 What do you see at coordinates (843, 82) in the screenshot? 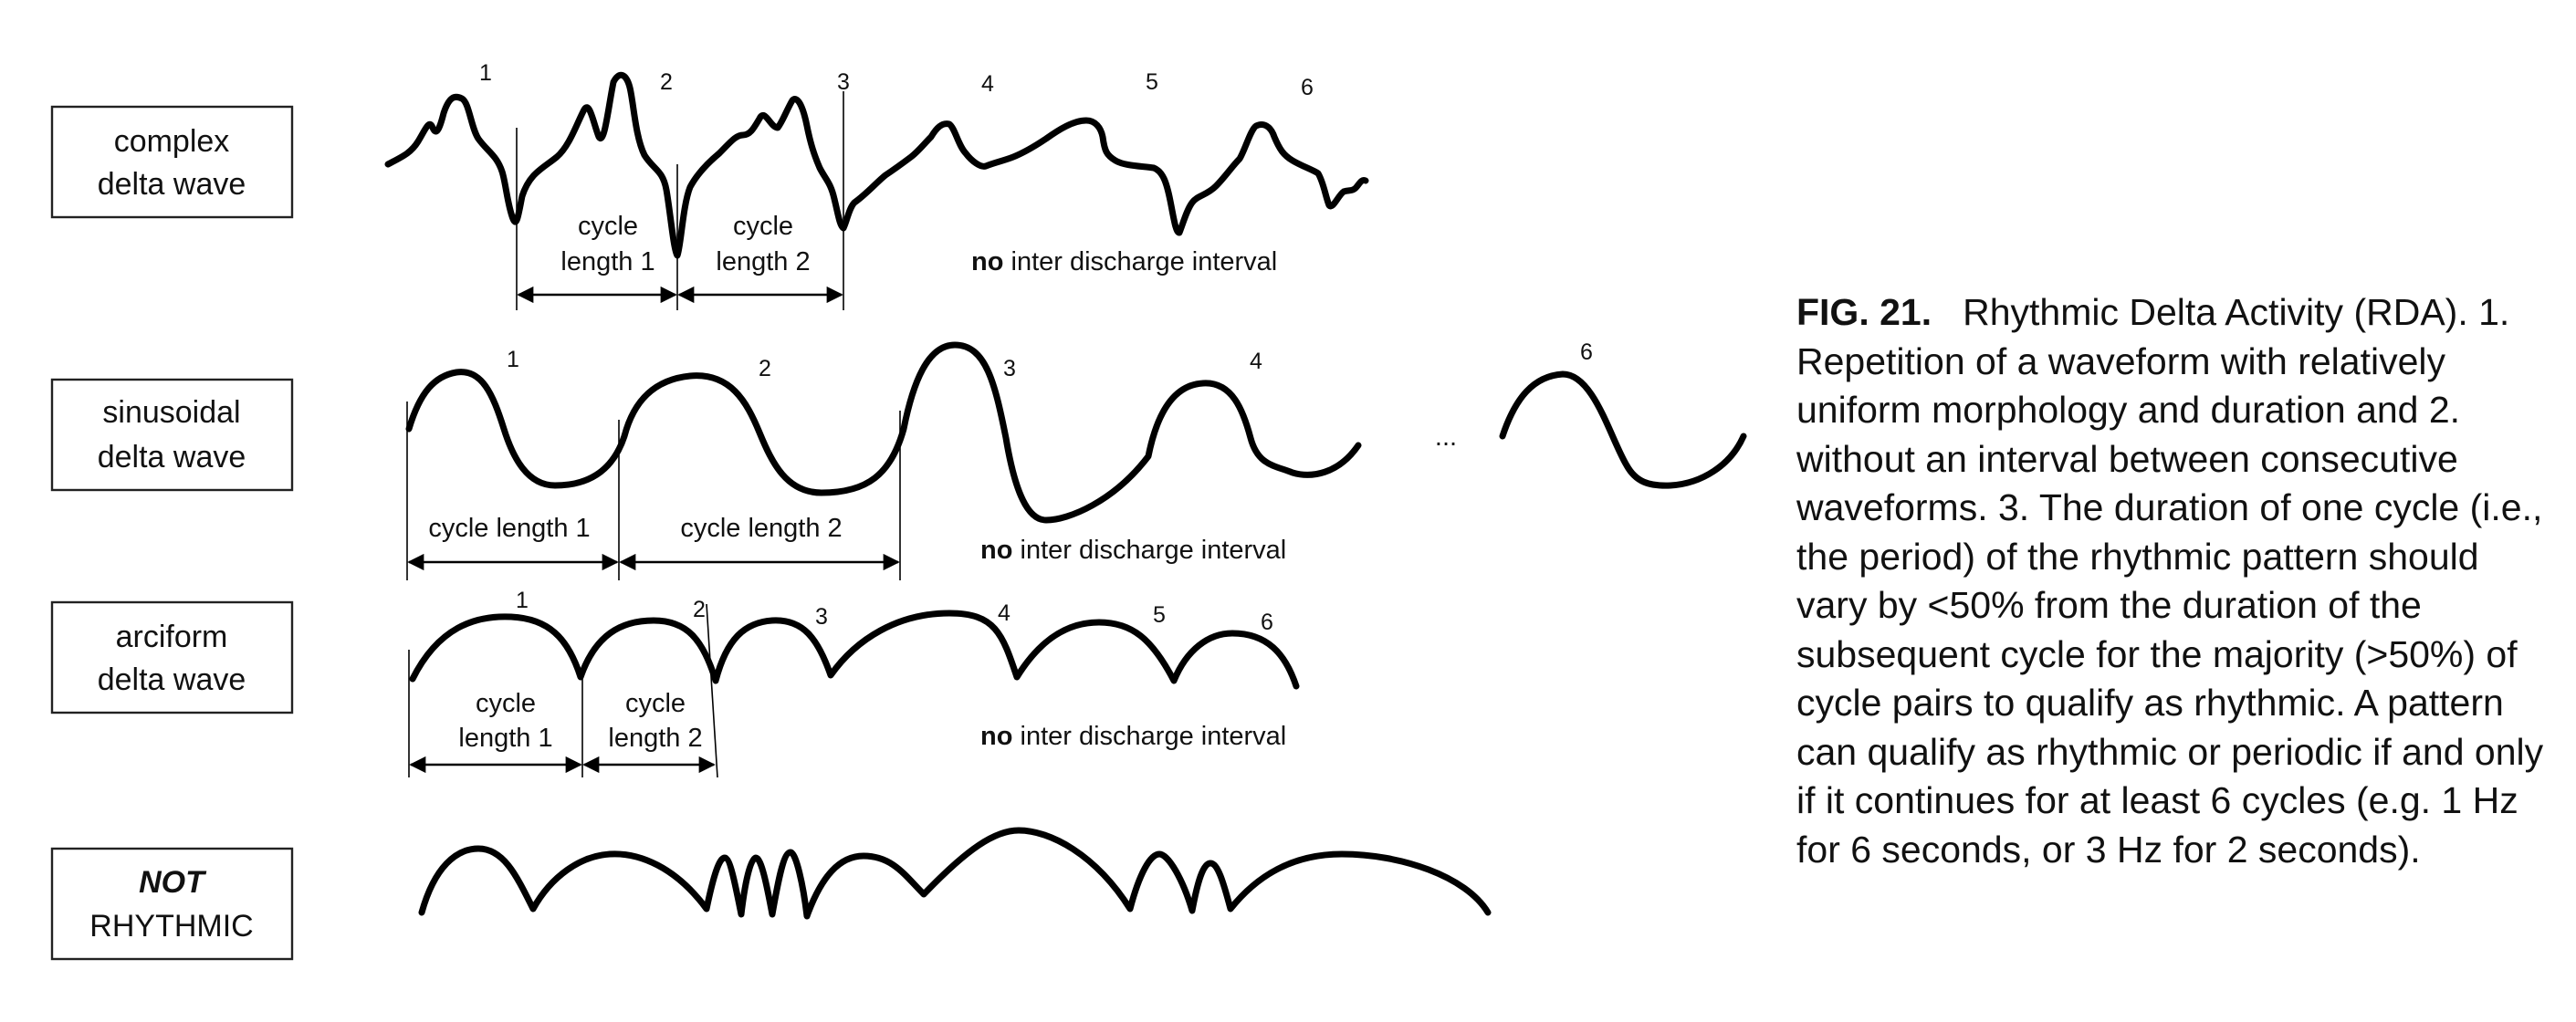
I see `complex-cycle-number-3: 3` at bounding box center [843, 82].